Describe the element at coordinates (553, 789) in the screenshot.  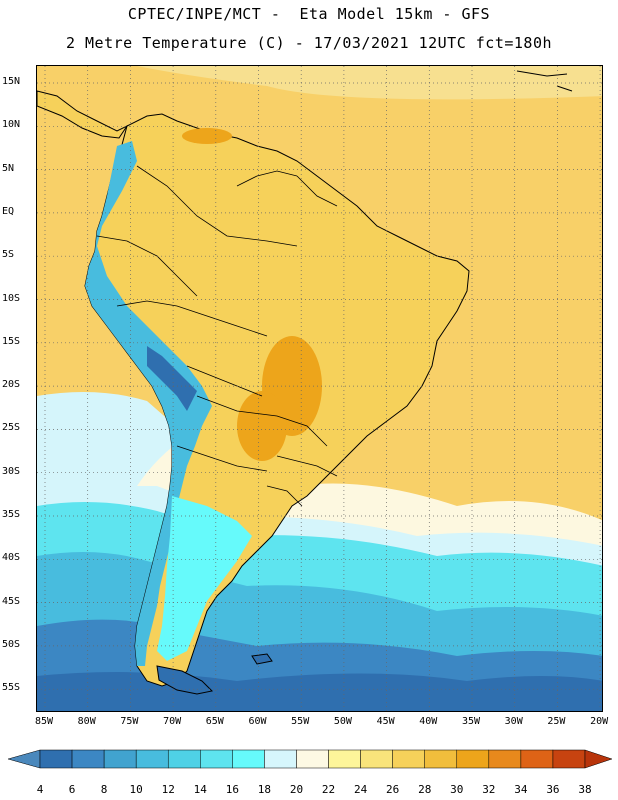
I see `colorbar-label: 36` at that location.